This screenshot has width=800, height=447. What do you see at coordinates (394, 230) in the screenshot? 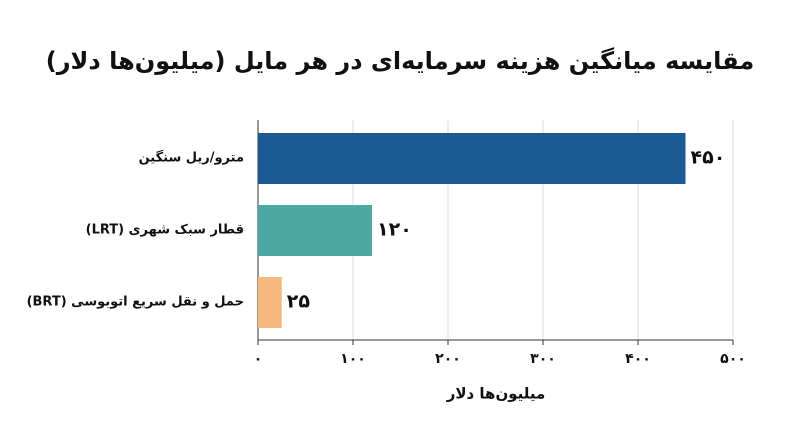
I see `data-label: ۱۲۰` at bounding box center [394, 230].